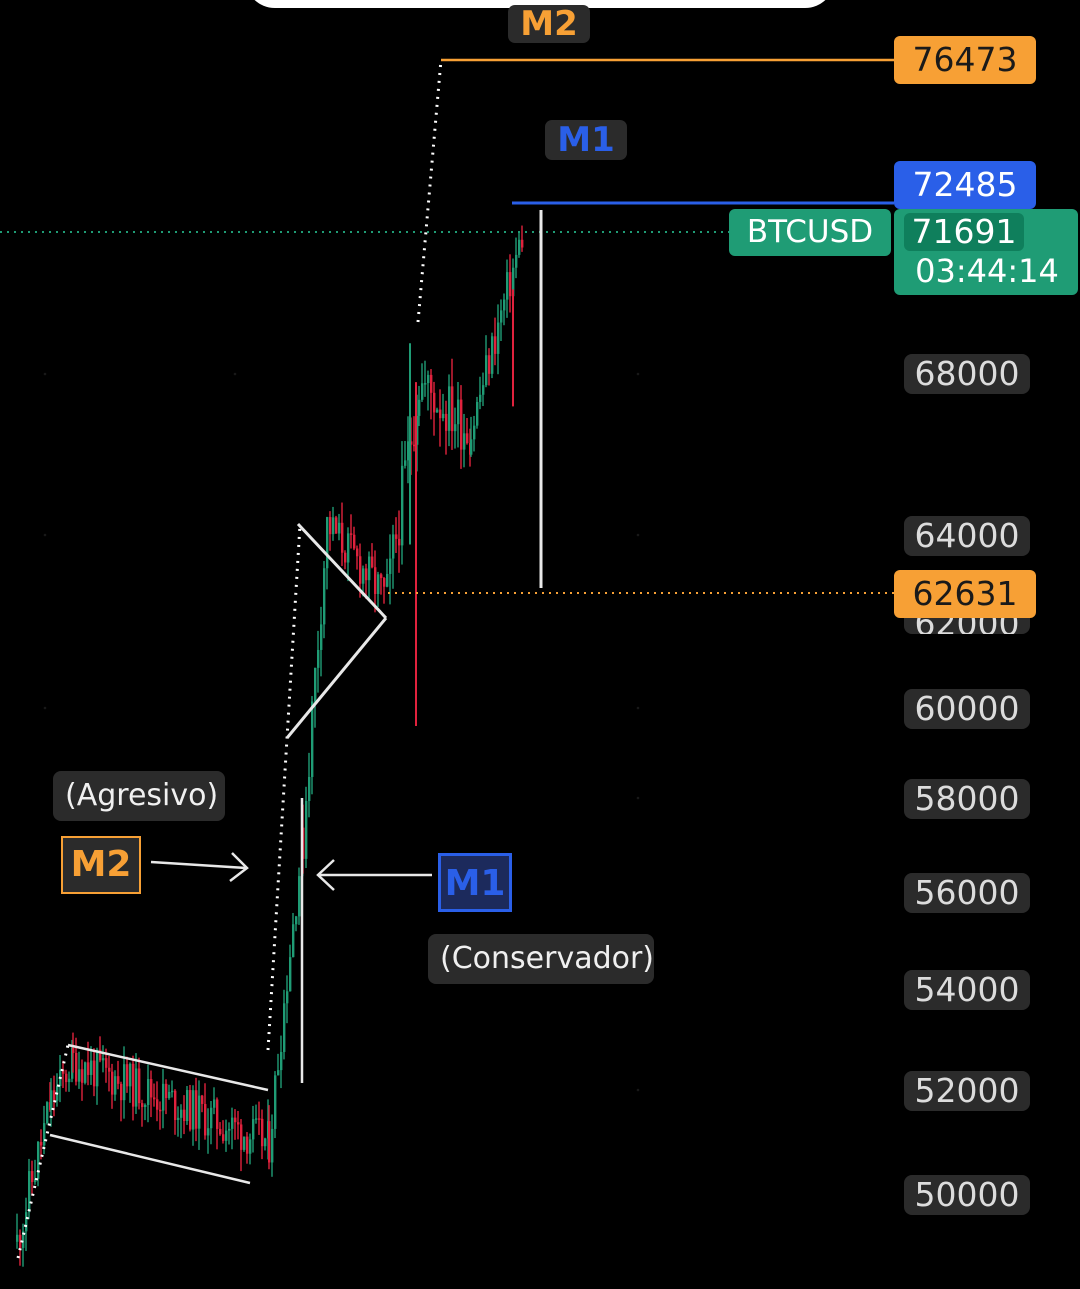 This screenshot has height=1289, width=1080. I want to click on axis-label-54000: 54000, so click(967, 990).